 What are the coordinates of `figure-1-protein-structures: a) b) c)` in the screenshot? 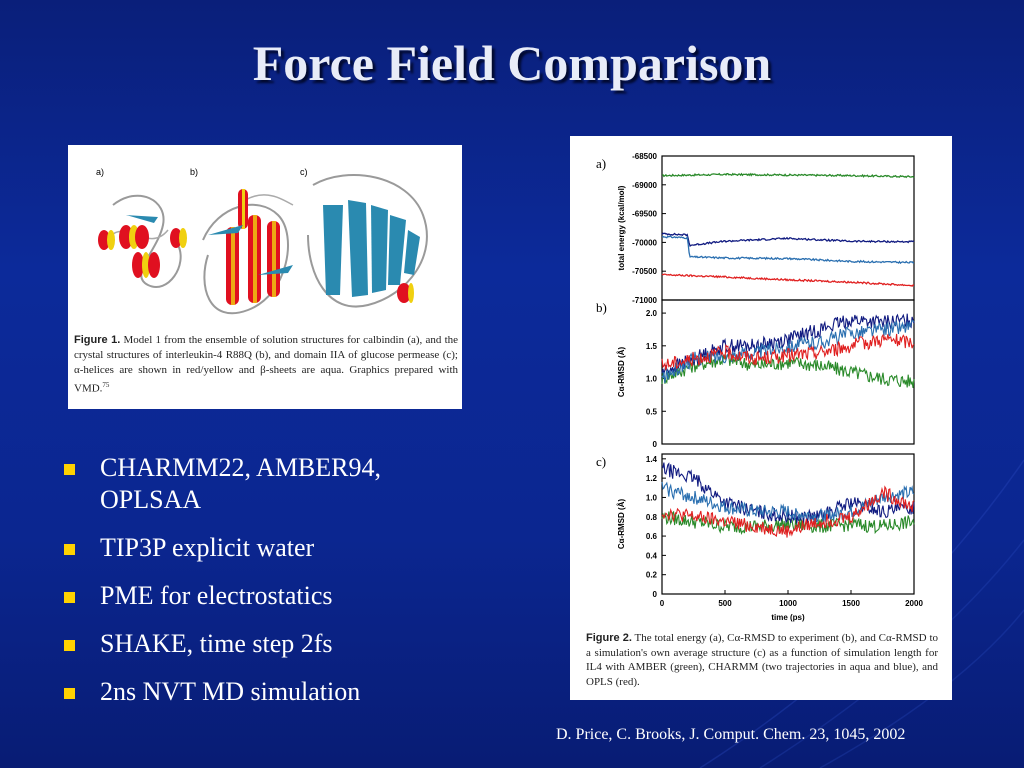 It's located at (265, 277).